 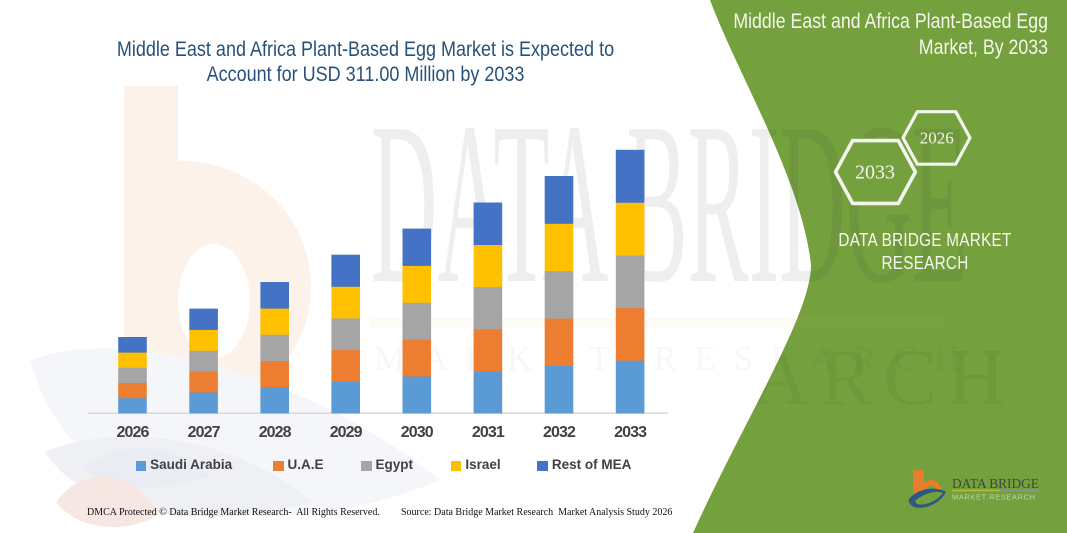 What do you see at coordinates (993, 497) in the screenshot?
I see `svg-text: MARKET RESEARCH` at bounding box center [993, 497].